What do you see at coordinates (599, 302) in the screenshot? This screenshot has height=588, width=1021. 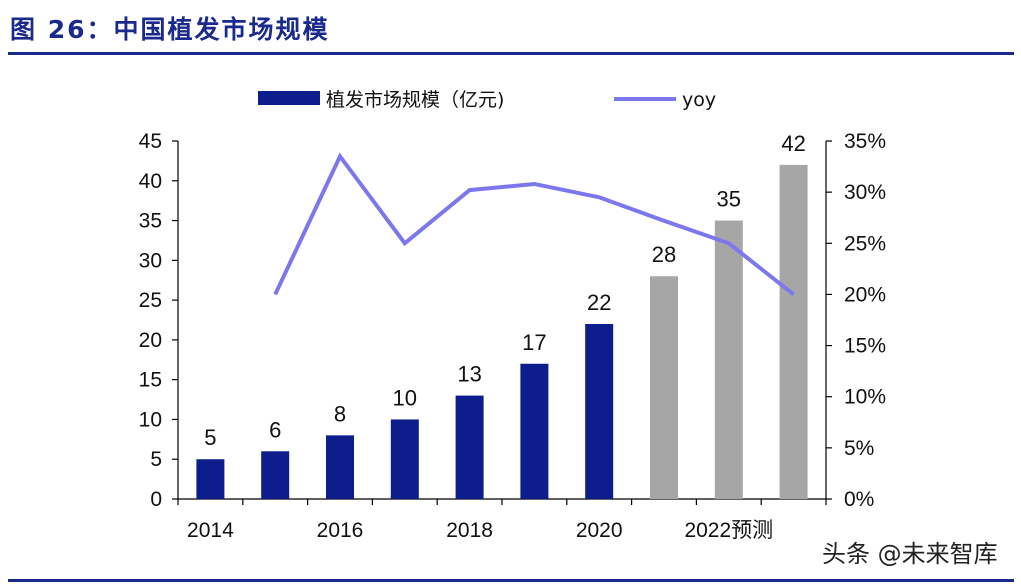 I see `bar-value-label: 22` at bounding box center [599, 302].